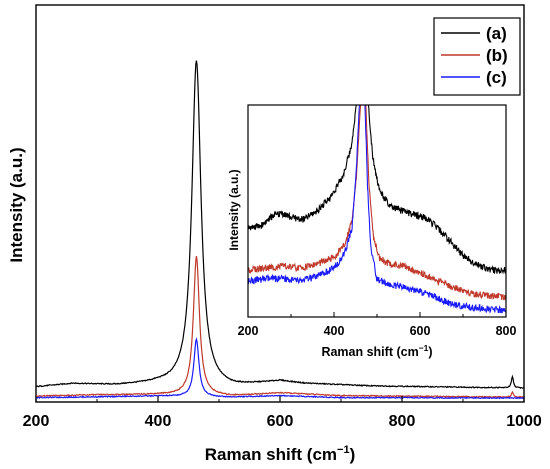 This screenshot has width=550, height=469. I want to click on legend-label-c: (c), so click(496, 77).